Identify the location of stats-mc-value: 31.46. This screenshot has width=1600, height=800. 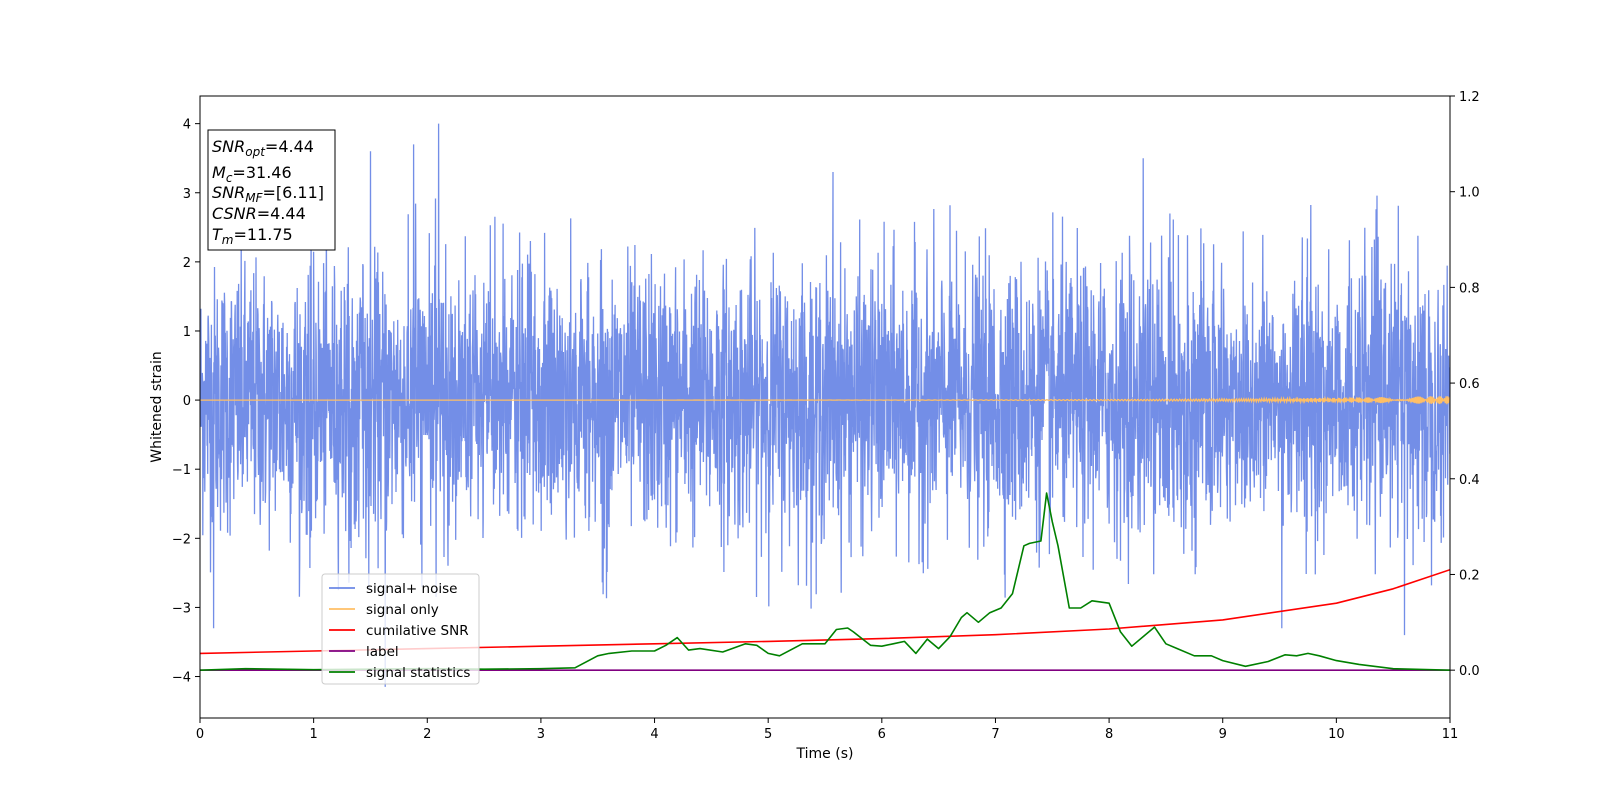
(269, 172).